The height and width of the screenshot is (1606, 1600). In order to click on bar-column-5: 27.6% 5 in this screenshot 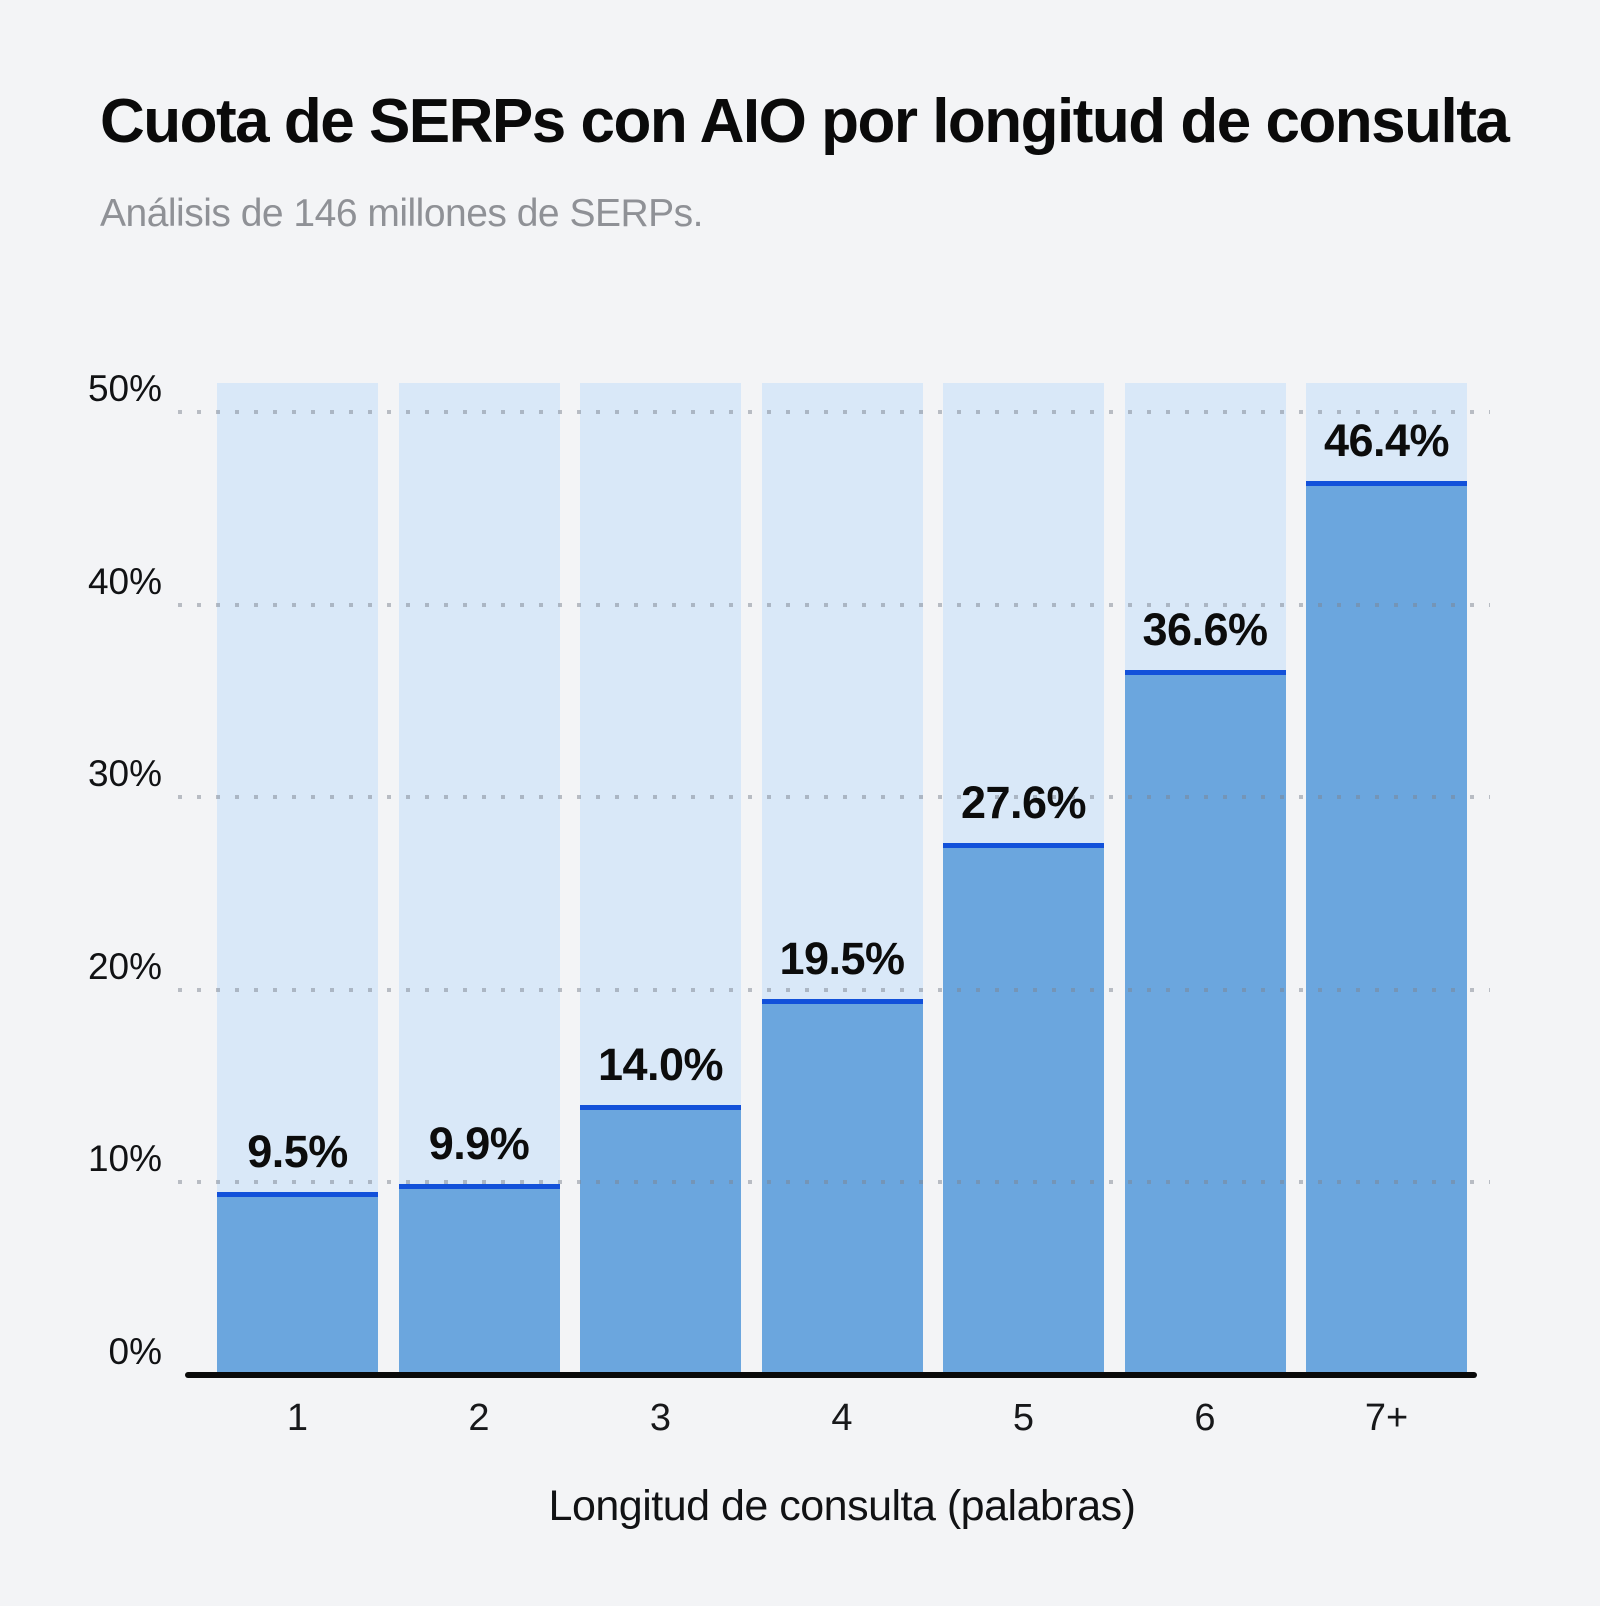, I will do `click(1023, 911)`.